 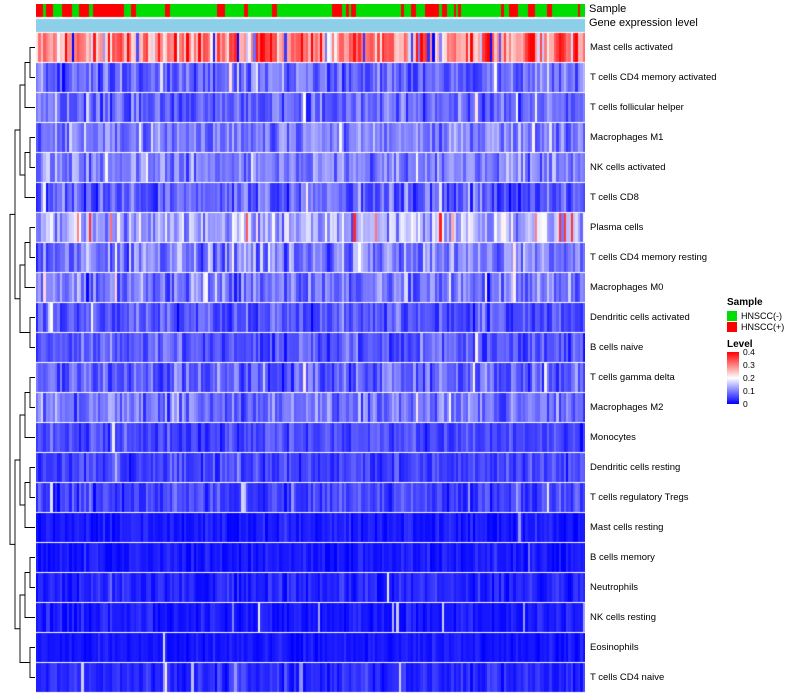 What do you see at coordinates (623, 617) in the screenshot?
I see `row-label: NK cells resting` at bounding box center [623, 617].